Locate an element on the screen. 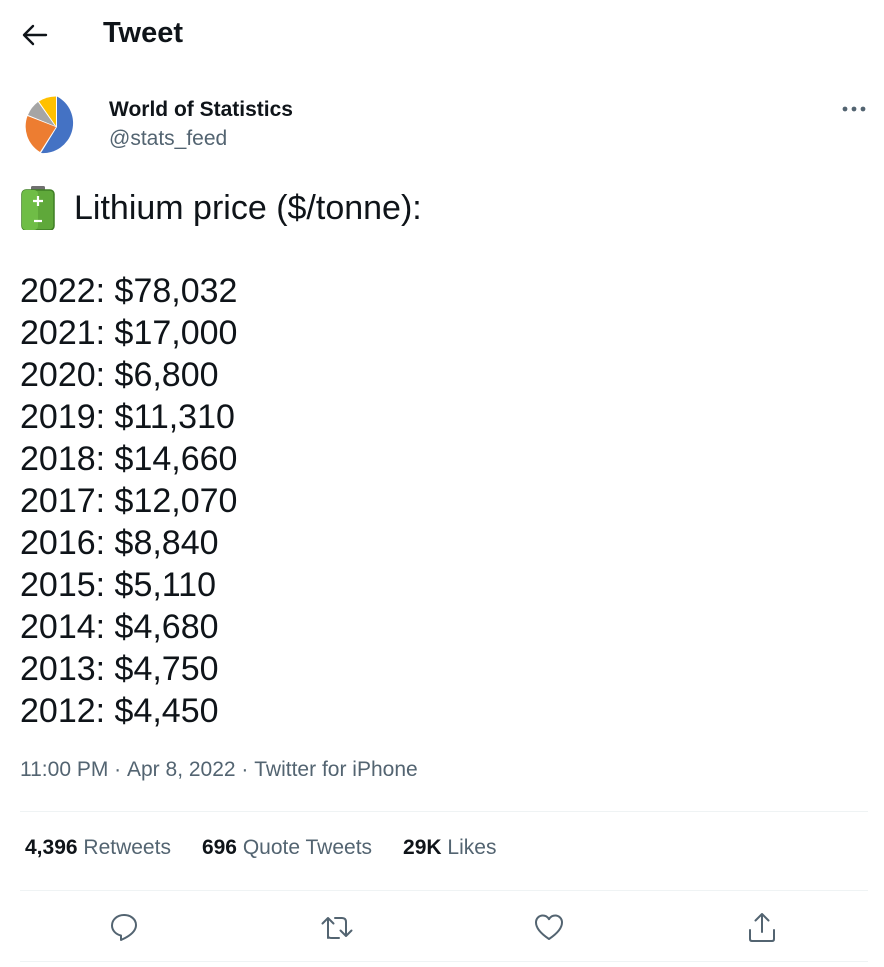 This screenshot has height=967, width=884. pie-chart-avatar-icon is located at coordinates (55, 126).